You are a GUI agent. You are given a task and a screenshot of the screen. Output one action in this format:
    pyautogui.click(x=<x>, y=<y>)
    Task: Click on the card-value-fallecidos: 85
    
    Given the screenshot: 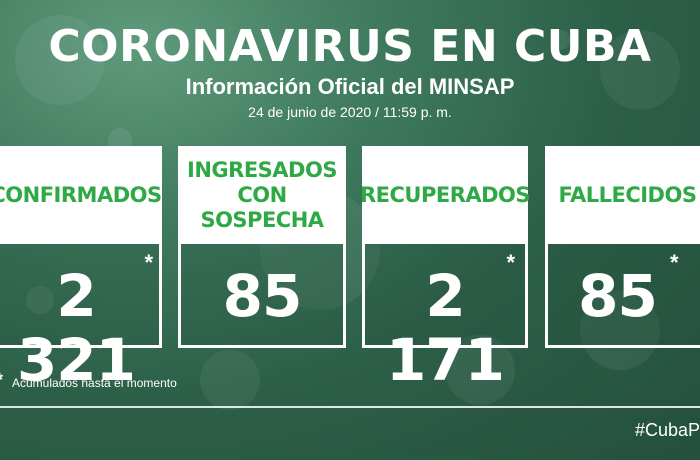 What is the action you would take?
    pyautogui.click(x=618, y=296)
    